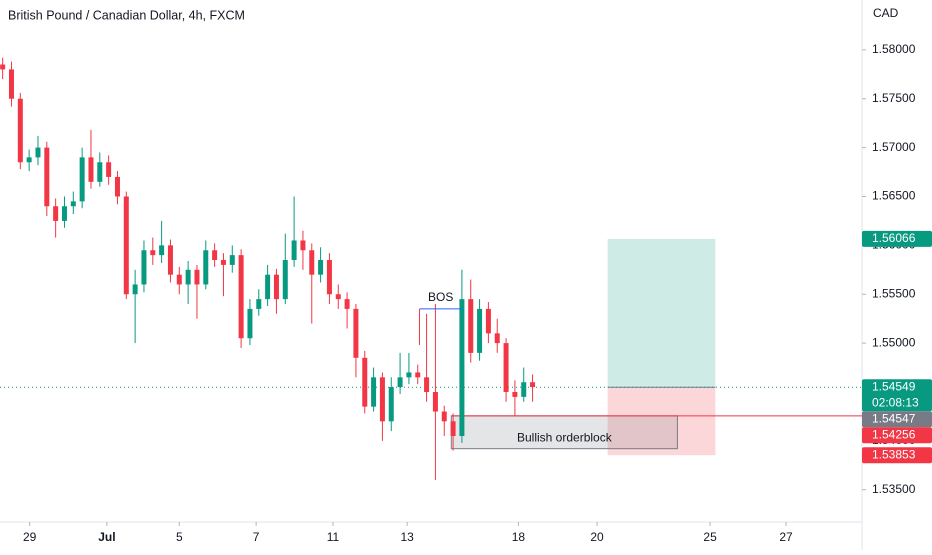 Image resolution: width=932 pixels, height=555 pixels. What do you see at coordinates (333, 537) in the screenshot?
I see `x-tick-label: 11` at bounding box center [333, 537].